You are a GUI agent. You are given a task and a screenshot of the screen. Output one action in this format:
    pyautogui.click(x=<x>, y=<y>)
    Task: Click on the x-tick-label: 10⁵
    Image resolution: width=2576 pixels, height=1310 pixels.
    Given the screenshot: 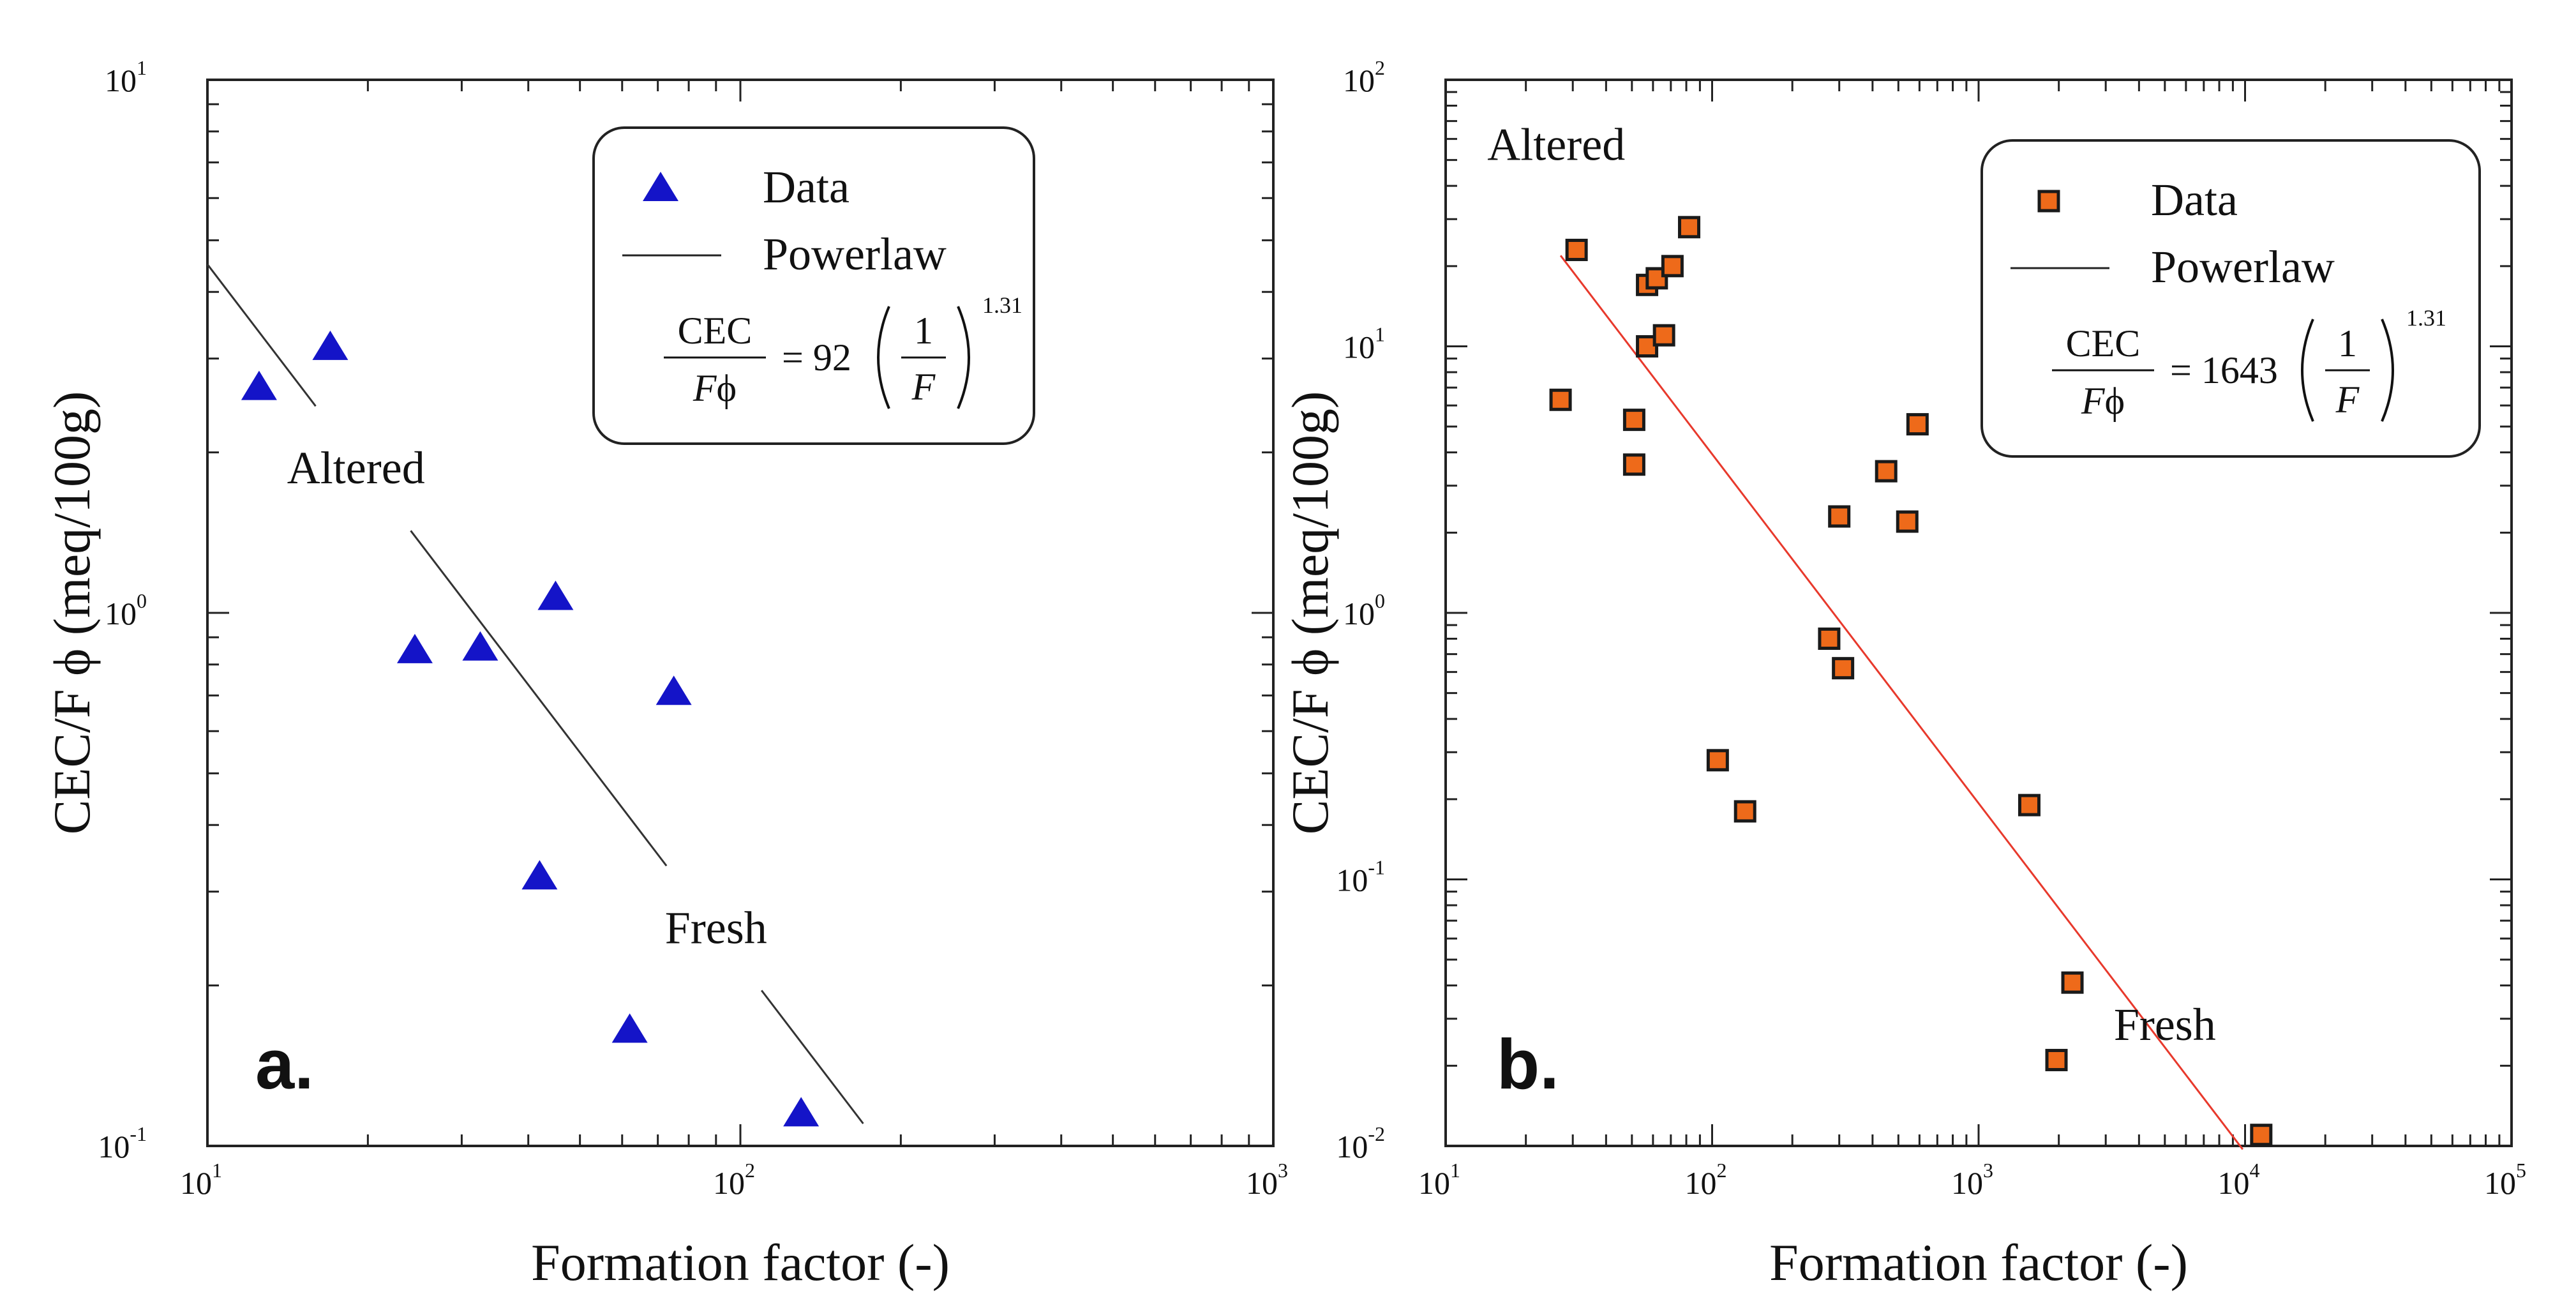 What is the action you would take?
    pyautogui.click(x=2505, y=1180)
    